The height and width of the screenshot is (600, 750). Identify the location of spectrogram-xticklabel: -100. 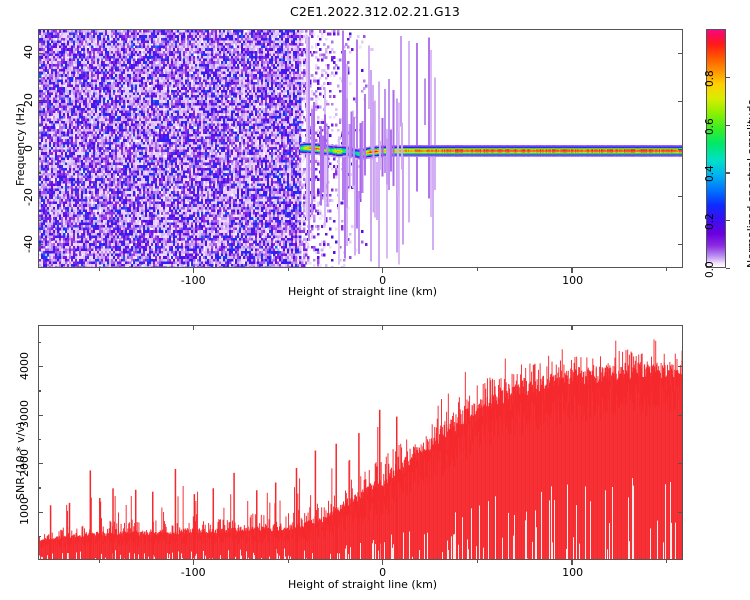
(193, 280).